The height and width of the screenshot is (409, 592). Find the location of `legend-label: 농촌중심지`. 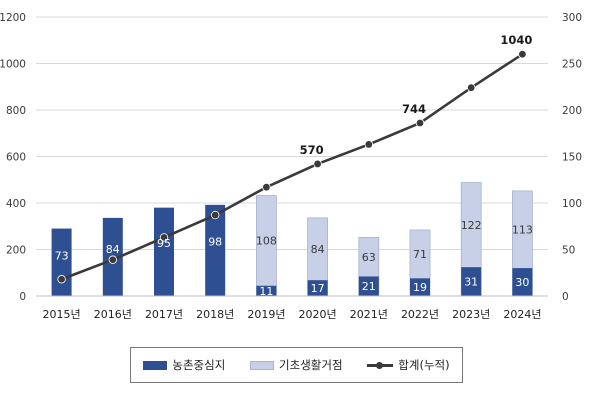

legend-label: 농촌중심지 is located at coordinates (199, 365).